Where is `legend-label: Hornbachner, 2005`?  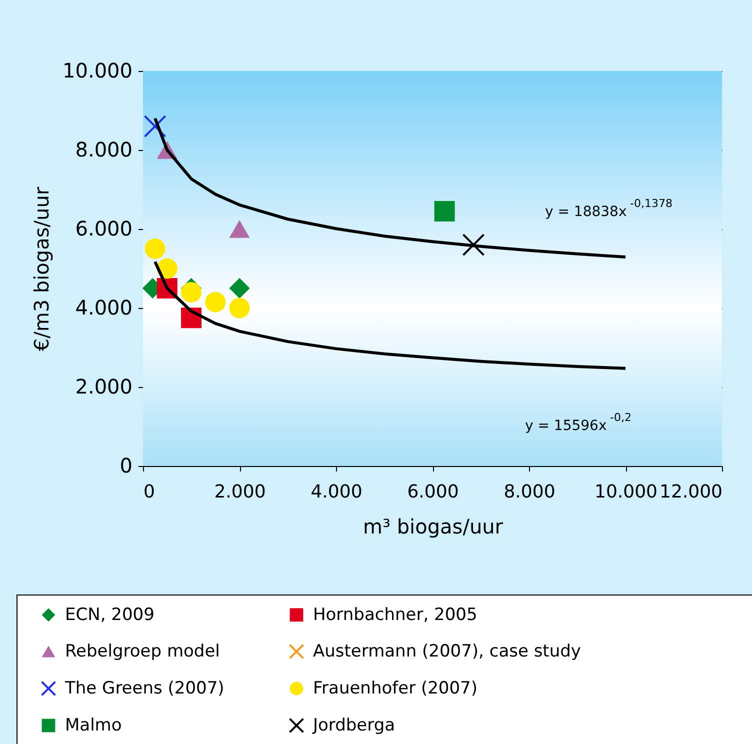
legend-label: Hornbachner, 2005 is located at coordinates (395, 614).